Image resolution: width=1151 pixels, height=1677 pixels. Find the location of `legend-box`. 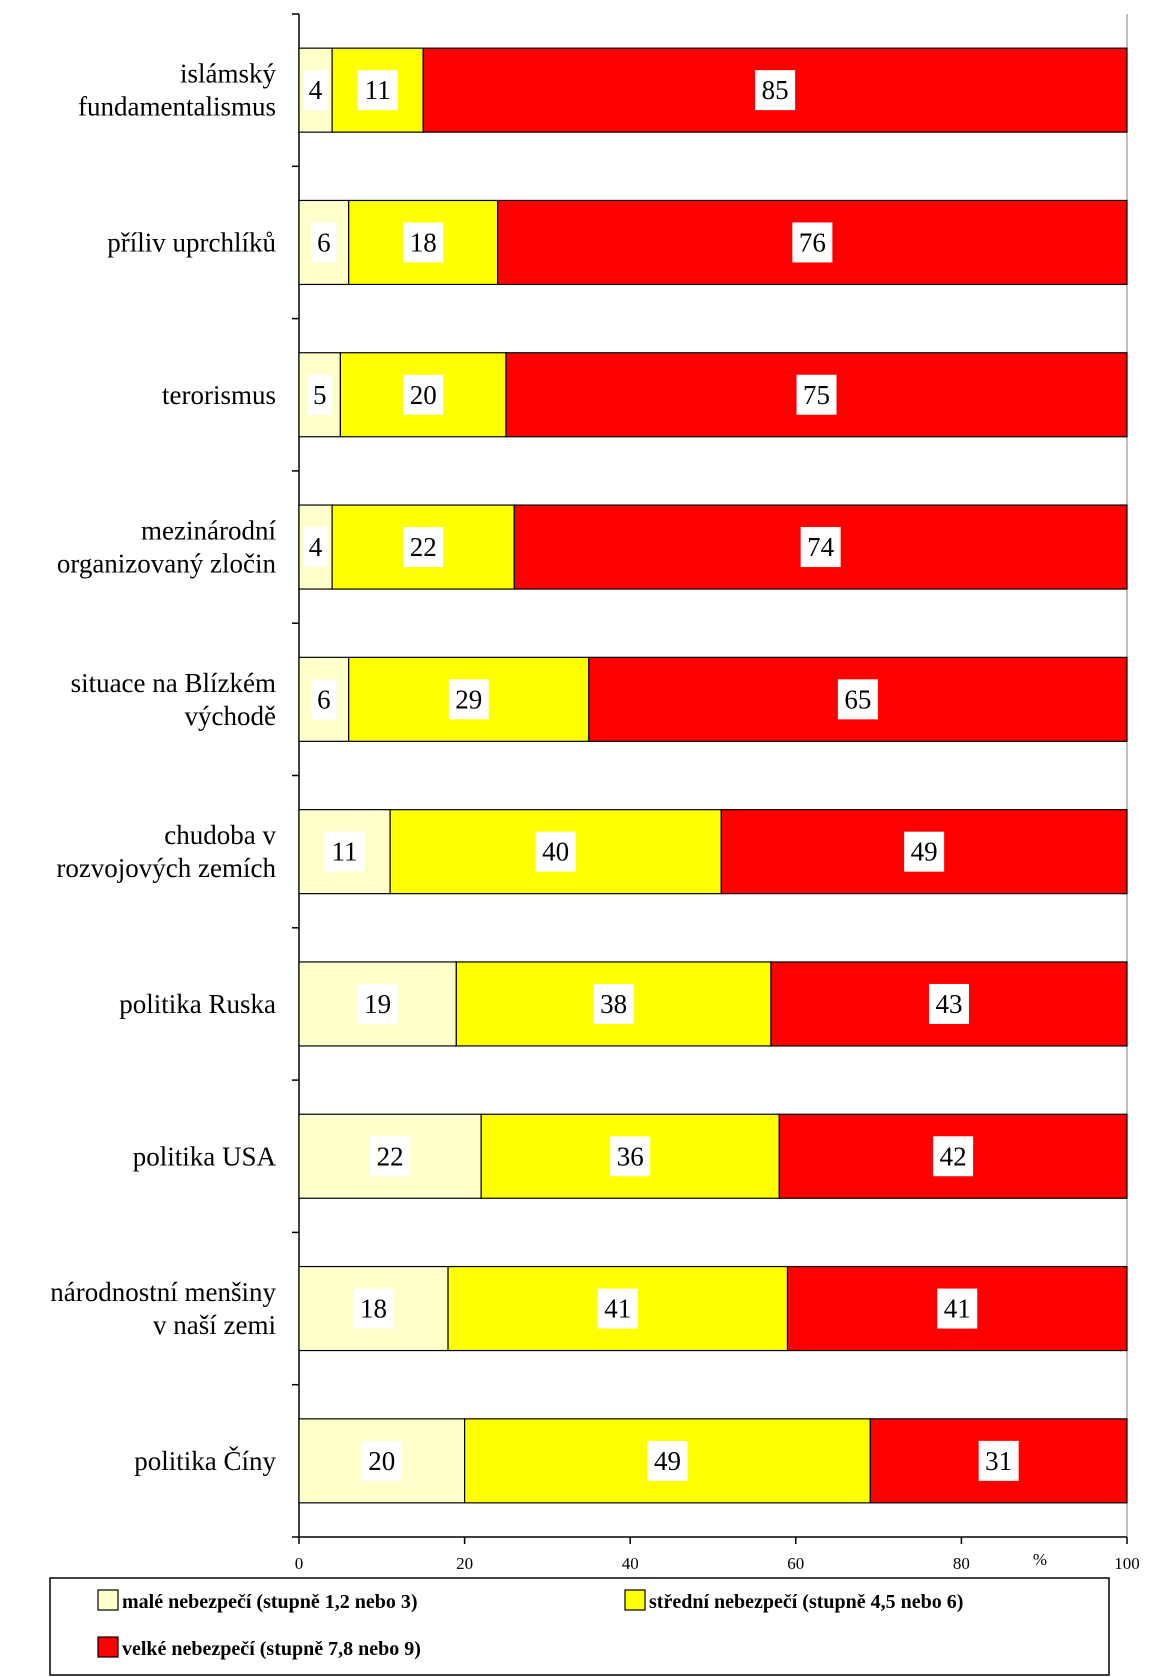

legend-box is located at coordinates (579, 1626).